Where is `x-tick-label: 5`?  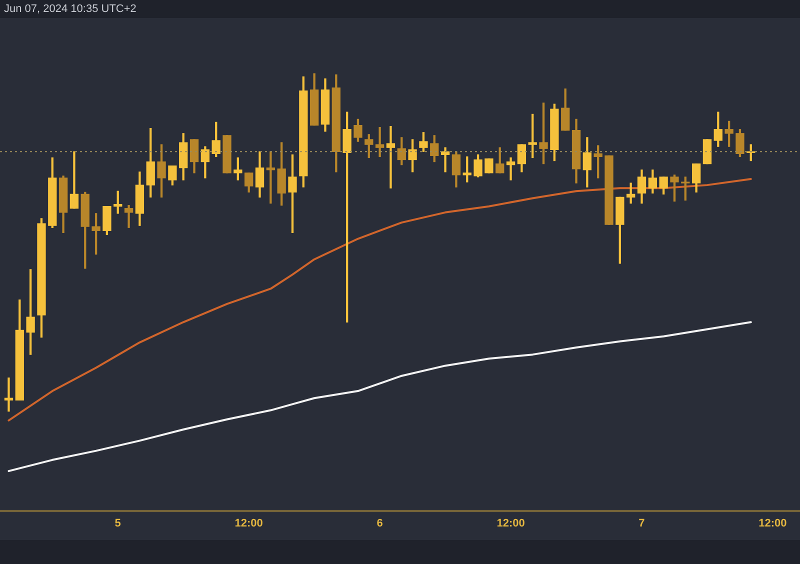 x-tick-label: 5 is located at coordinates (117, 523).